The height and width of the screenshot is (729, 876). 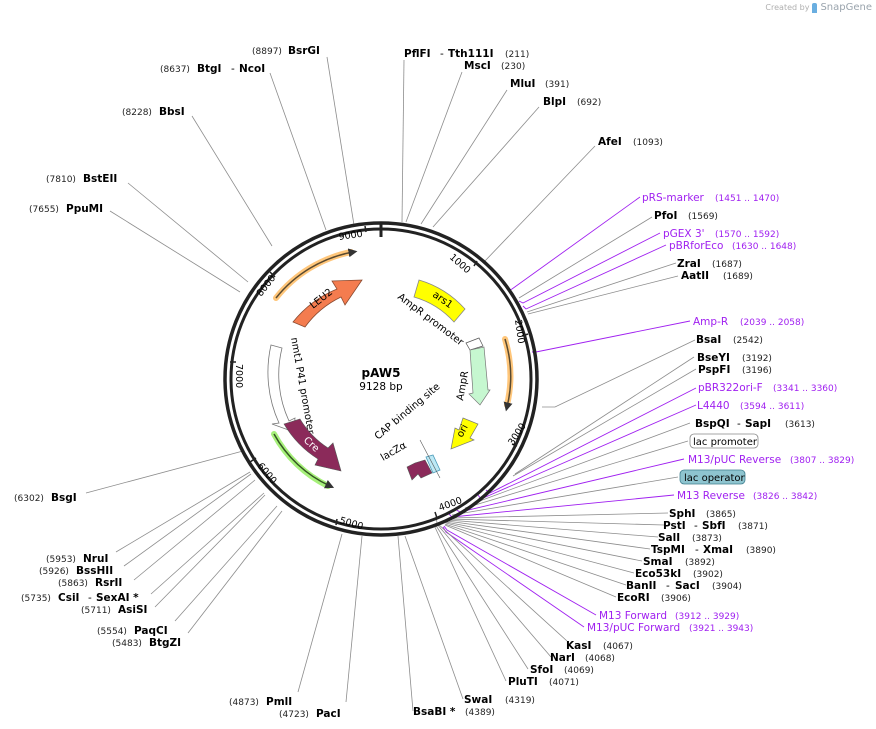 I want to click on enzyme-smai: SmaI, so click(x=658, y=562).